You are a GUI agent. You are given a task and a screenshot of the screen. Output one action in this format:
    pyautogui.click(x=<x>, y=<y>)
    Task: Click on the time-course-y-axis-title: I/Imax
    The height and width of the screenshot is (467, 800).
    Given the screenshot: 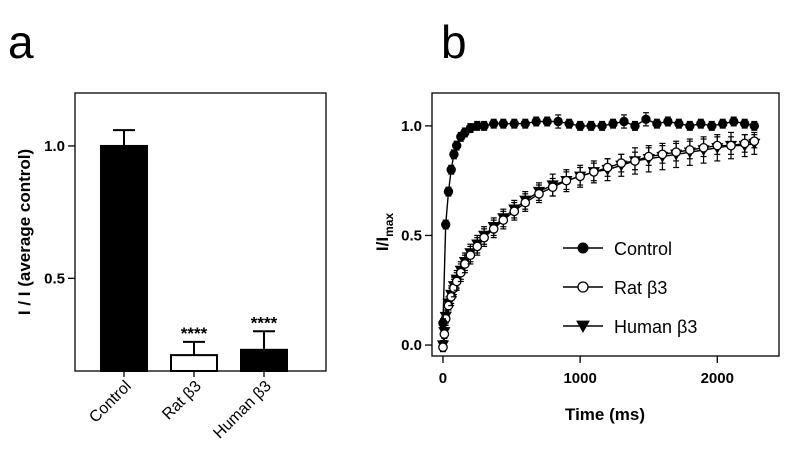 What is the action you would take?
    pyautogui.click(x=384, y=232)
    